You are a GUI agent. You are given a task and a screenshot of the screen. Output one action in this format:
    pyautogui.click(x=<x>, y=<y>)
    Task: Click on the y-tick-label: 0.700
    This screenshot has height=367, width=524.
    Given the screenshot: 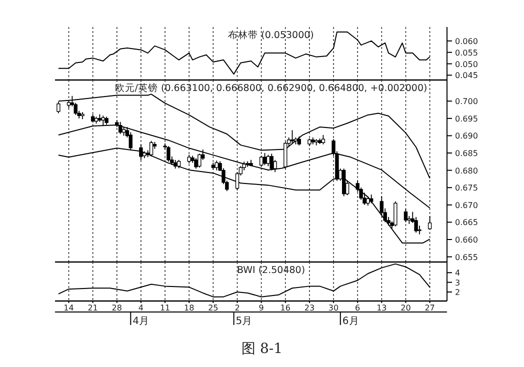 What is the action you would take?
    pyautogui.click(x=466, y=101)
    